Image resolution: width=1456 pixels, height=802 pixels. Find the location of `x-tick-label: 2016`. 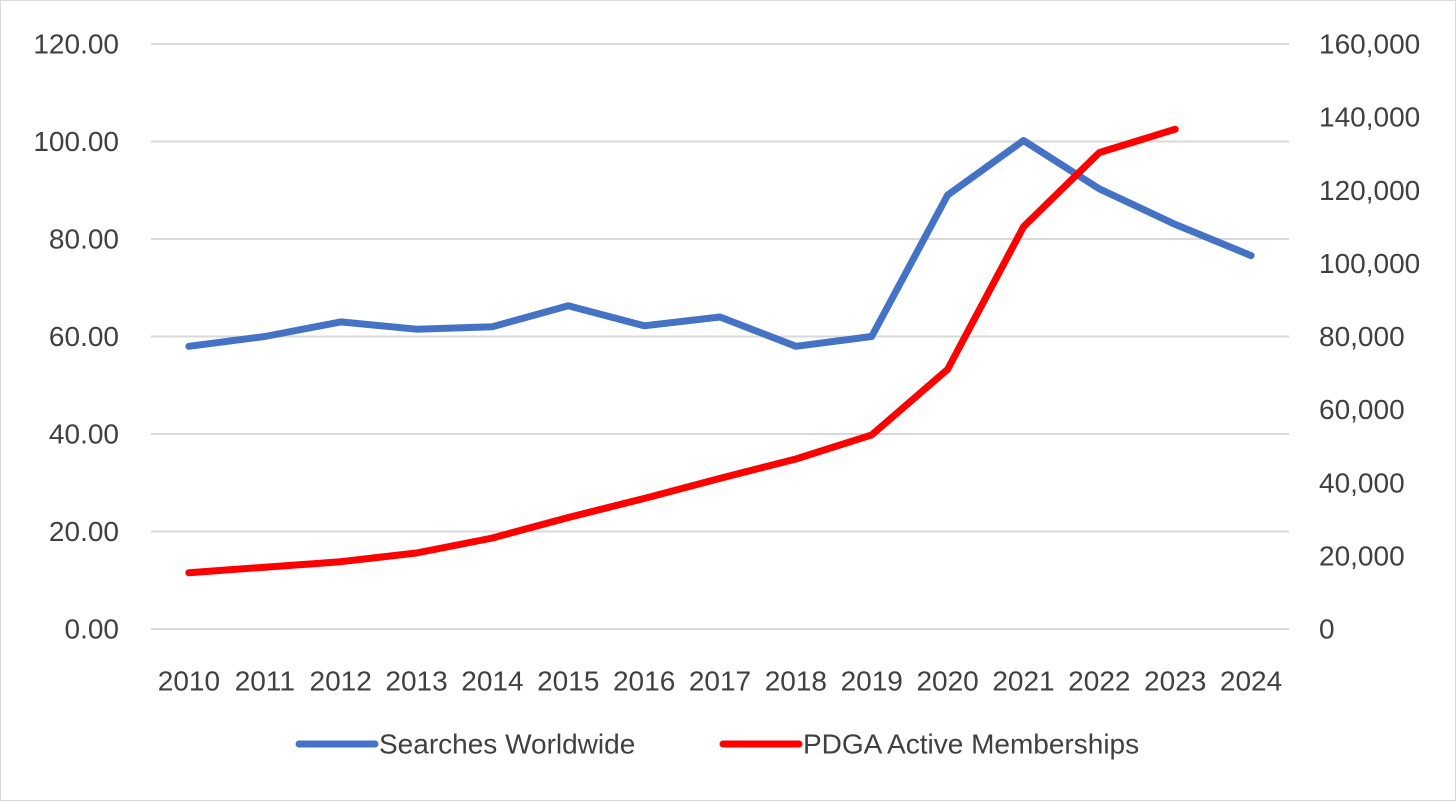

x-tick-label: 2016 is located at coordinates (644, 681).